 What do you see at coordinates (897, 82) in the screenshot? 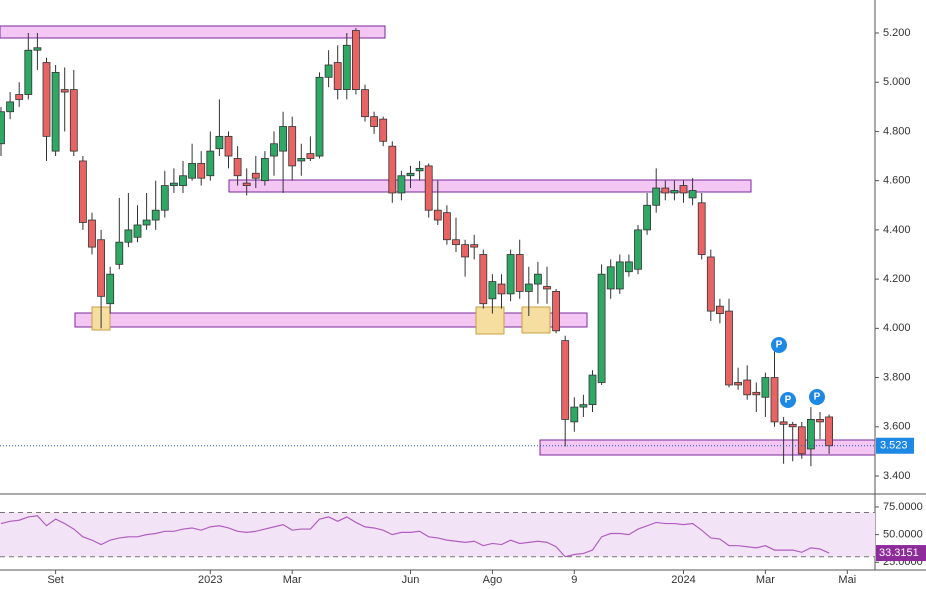
I see `y-tick-label: 5.000` at bounding box center [897, 82].